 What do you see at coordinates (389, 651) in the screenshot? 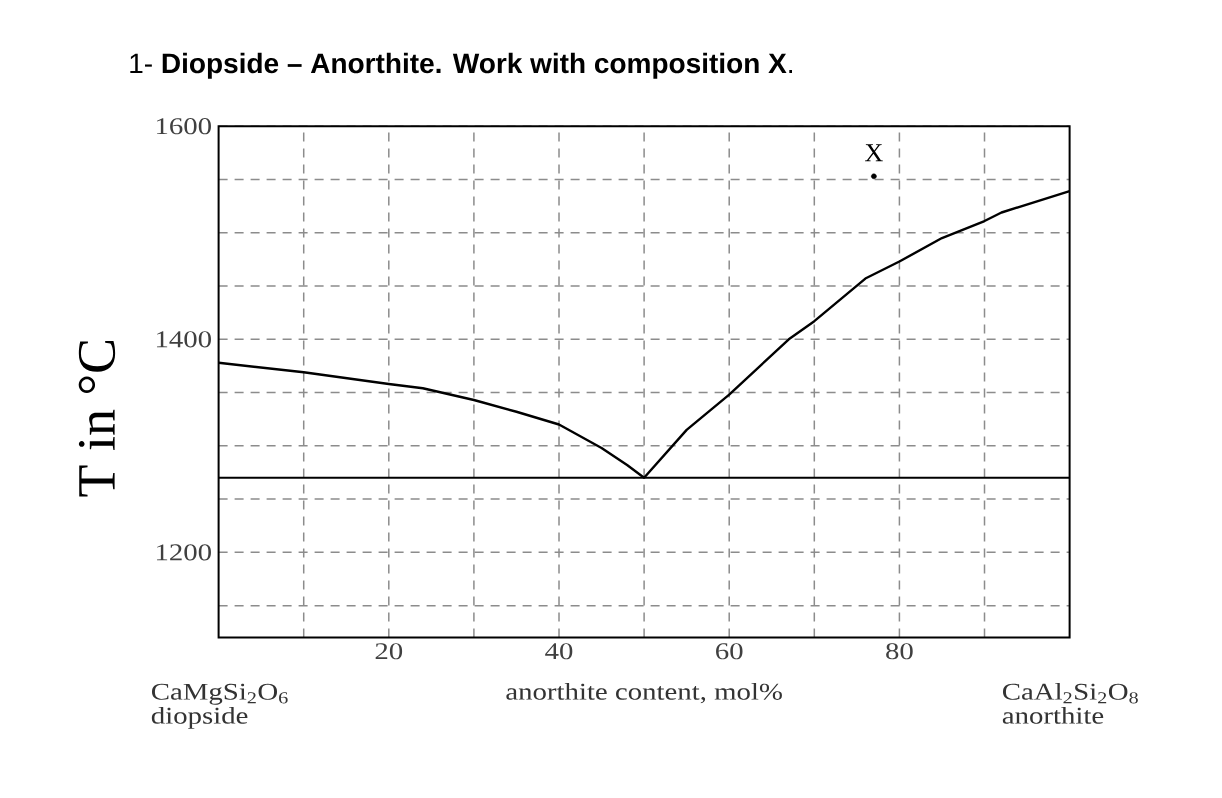
I see `x-tick-label: 20` at bounding box center [389, 651].